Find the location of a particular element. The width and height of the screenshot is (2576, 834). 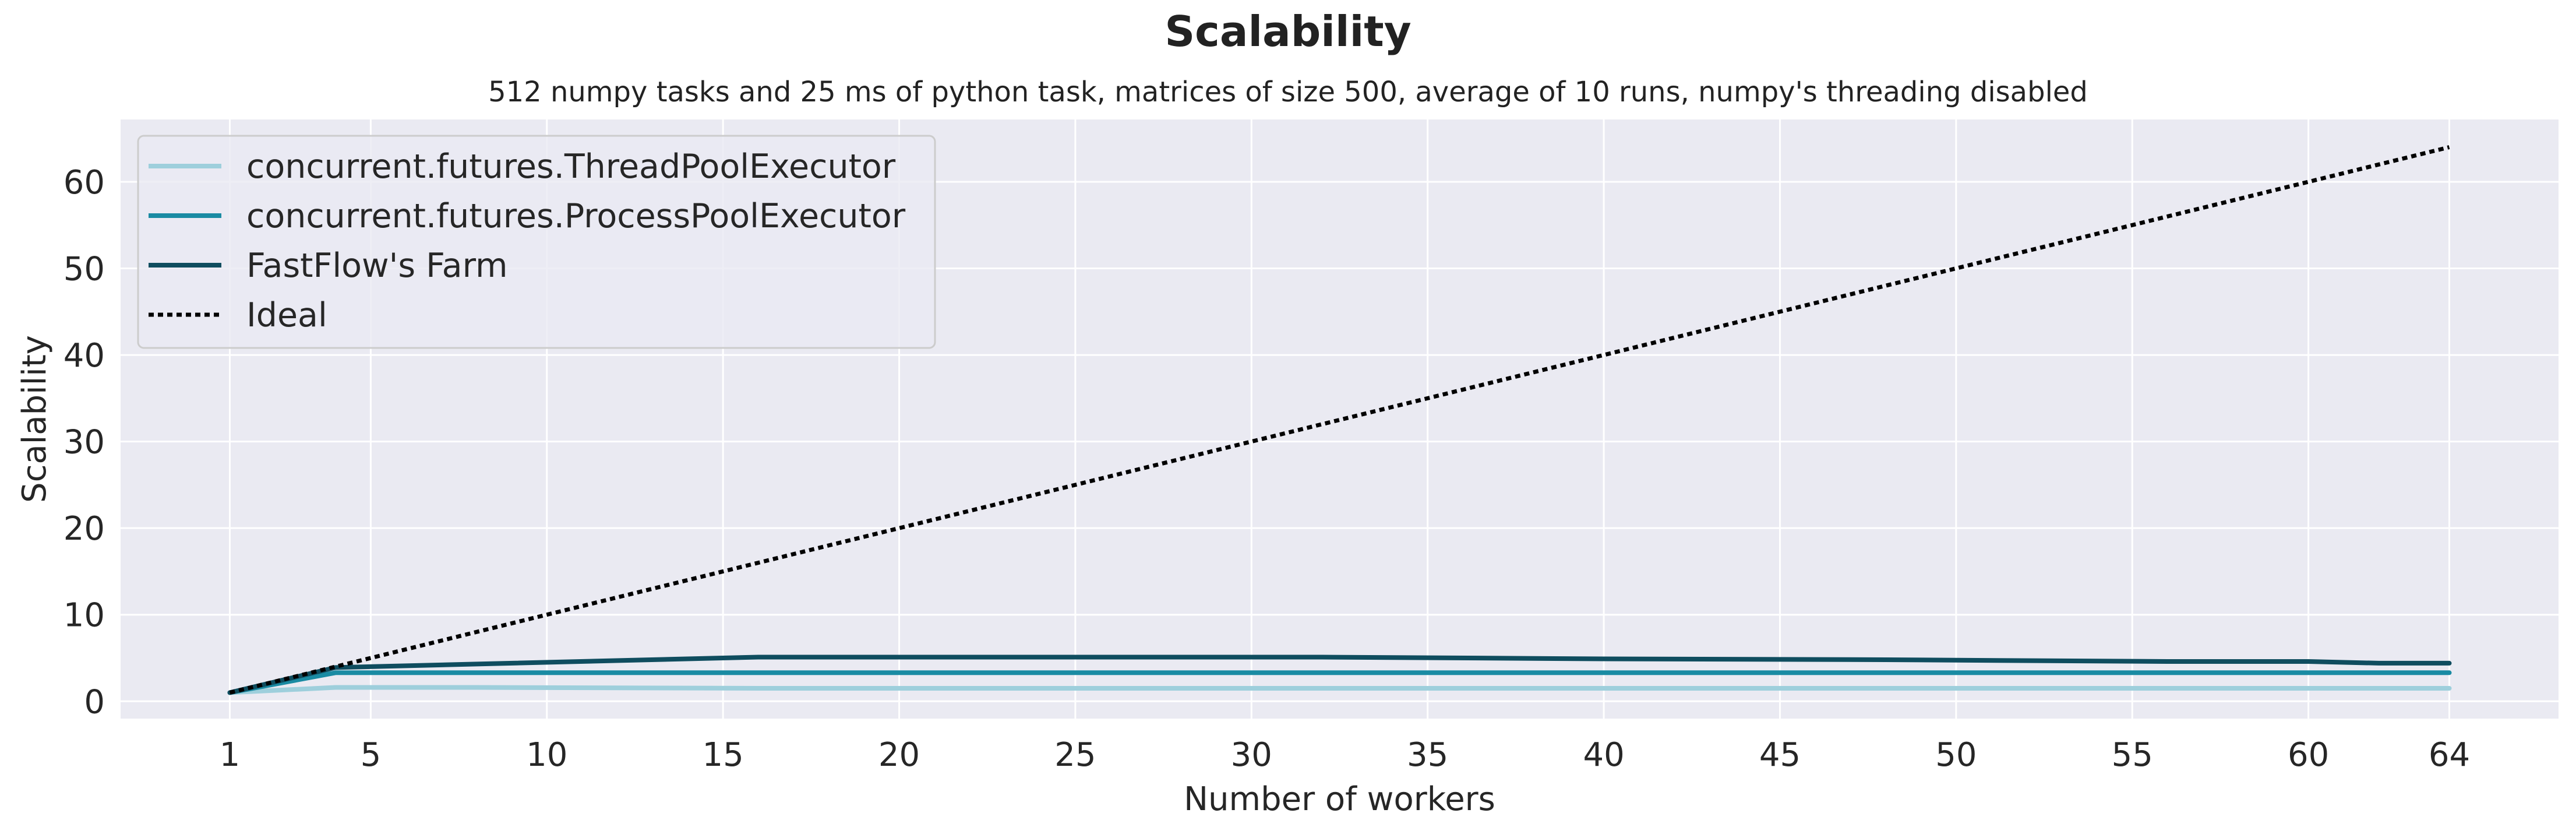

y-tick-label: 40 is located at coordinates (84, 356).